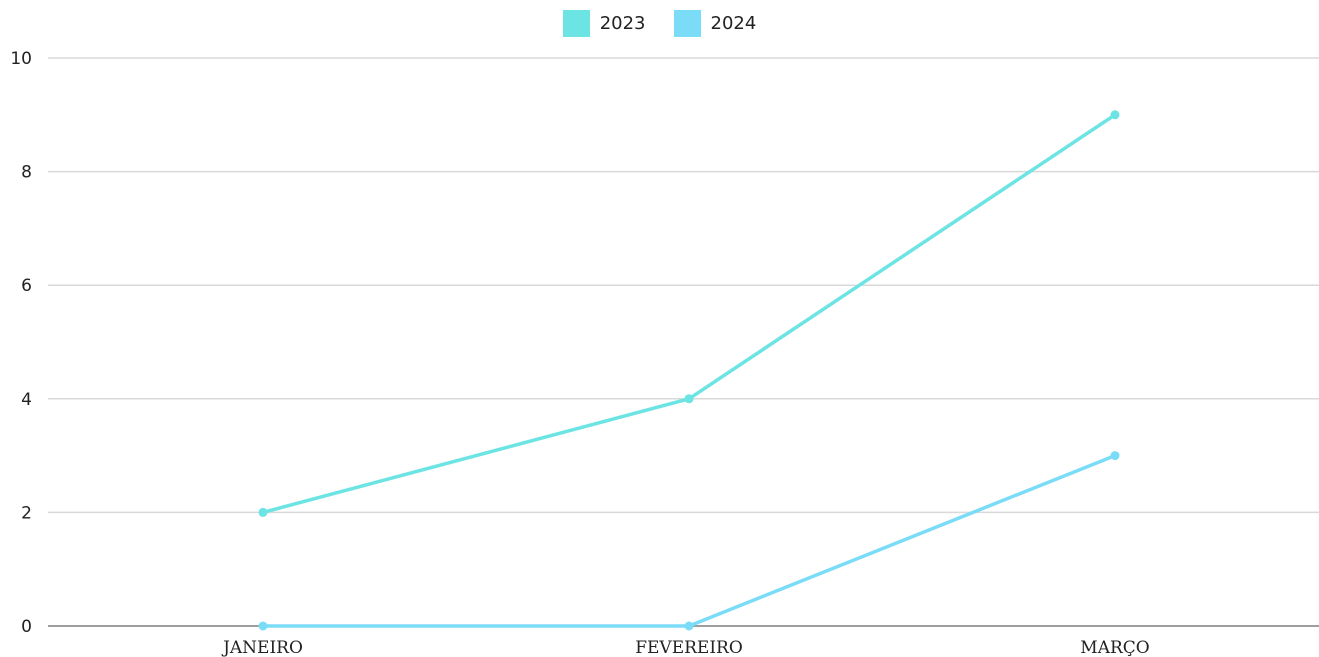 The image size is (1319, 657). What do you see at coordinates (576, 23) in the screenshot?
I see `legend-swatch-2023` at bounding box center [576, 23].